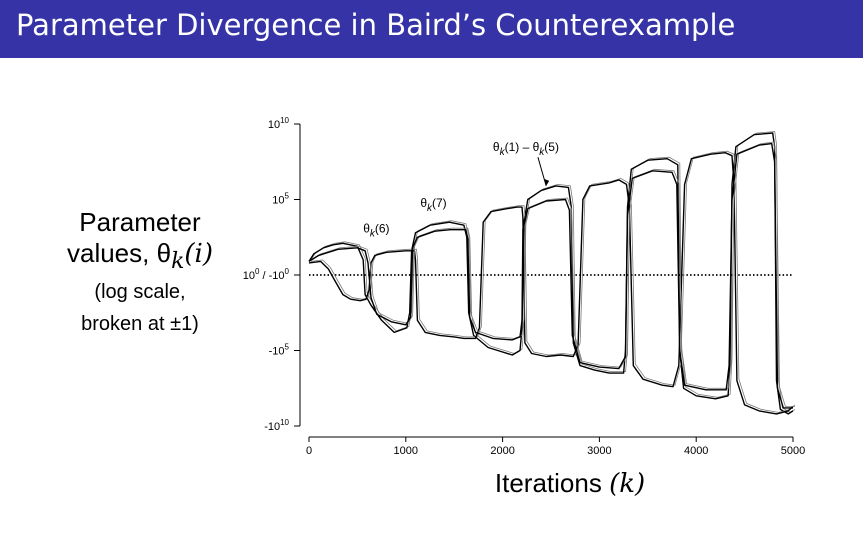  Describe the element at coordinates (266, 274) in the screenshot. I see `y-tick-label: 100 / -100` at that location.